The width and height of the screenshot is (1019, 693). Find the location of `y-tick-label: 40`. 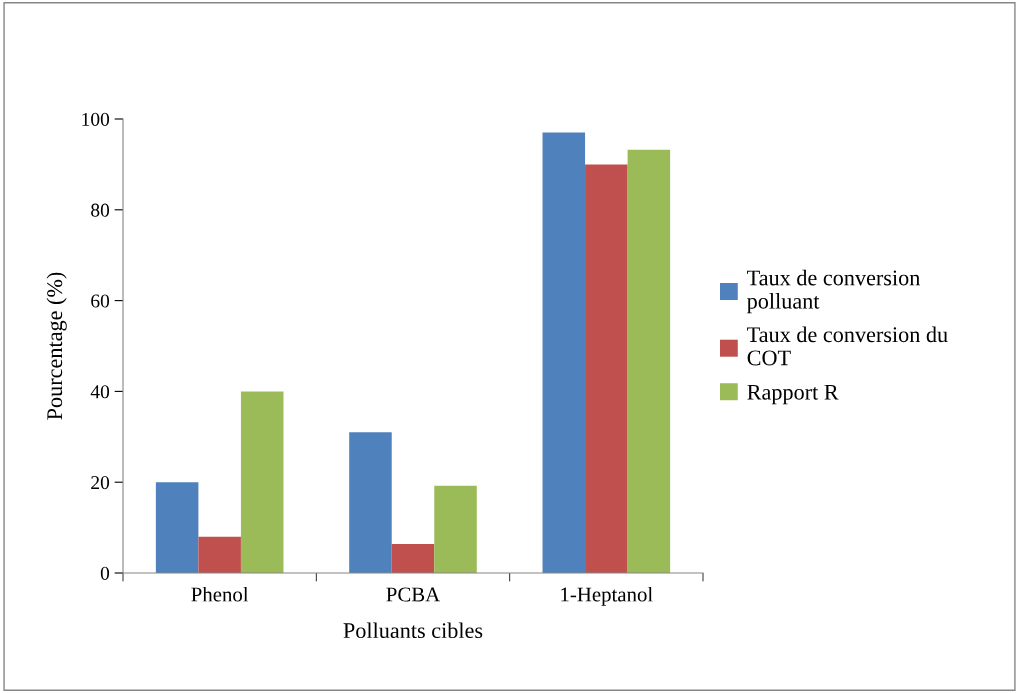

y-tick-label: 40 is located at coordinates (100, 392).